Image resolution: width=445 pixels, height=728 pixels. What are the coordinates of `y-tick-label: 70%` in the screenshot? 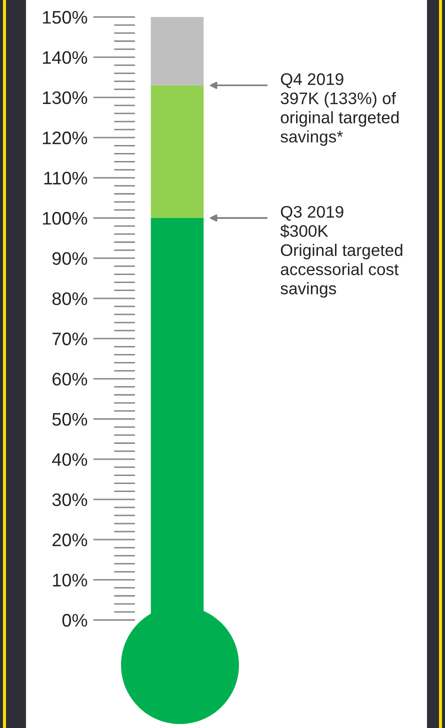 It's located at (70, 339).